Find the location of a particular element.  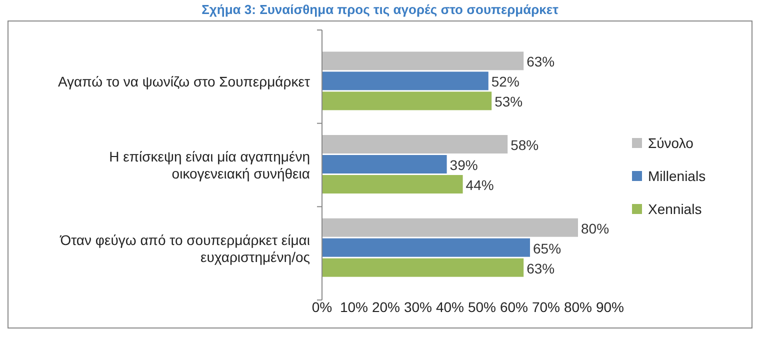

x-tick-label: 80% is located at coordinates (578, 307).